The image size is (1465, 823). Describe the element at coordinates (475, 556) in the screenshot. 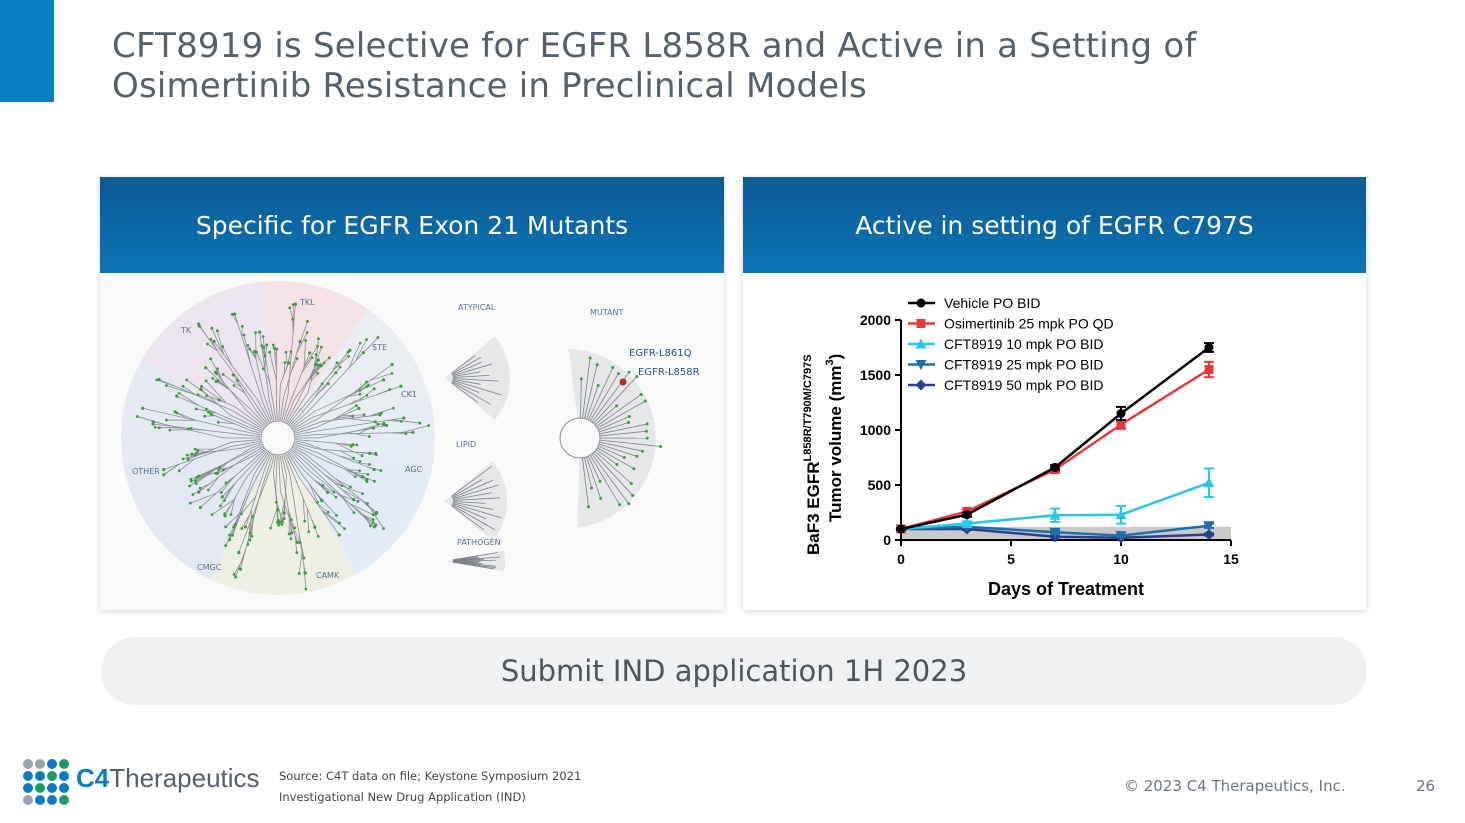

I see `pathogen-tree-branch` at that location.